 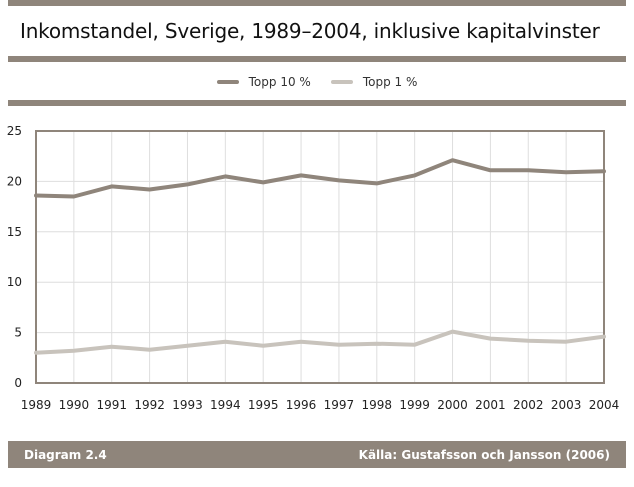 I want to click on x-tick-label: 1995, so click(x=263, y=405).